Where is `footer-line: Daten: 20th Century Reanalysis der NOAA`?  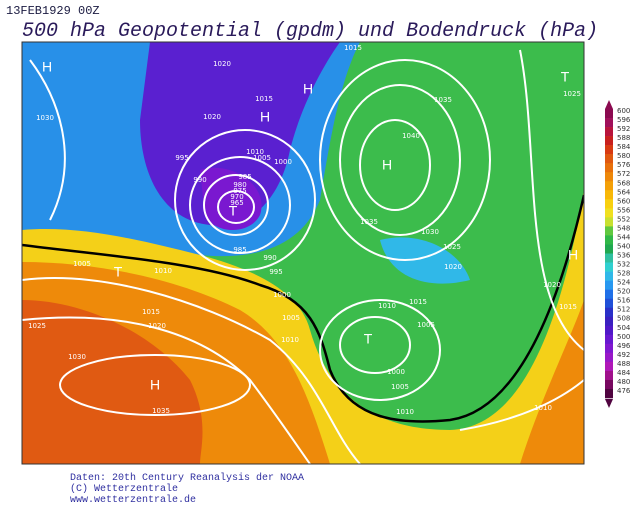 footer-line: Daten: 20th Century Reanalysis der NOAA is located at coordinates (187, 478).